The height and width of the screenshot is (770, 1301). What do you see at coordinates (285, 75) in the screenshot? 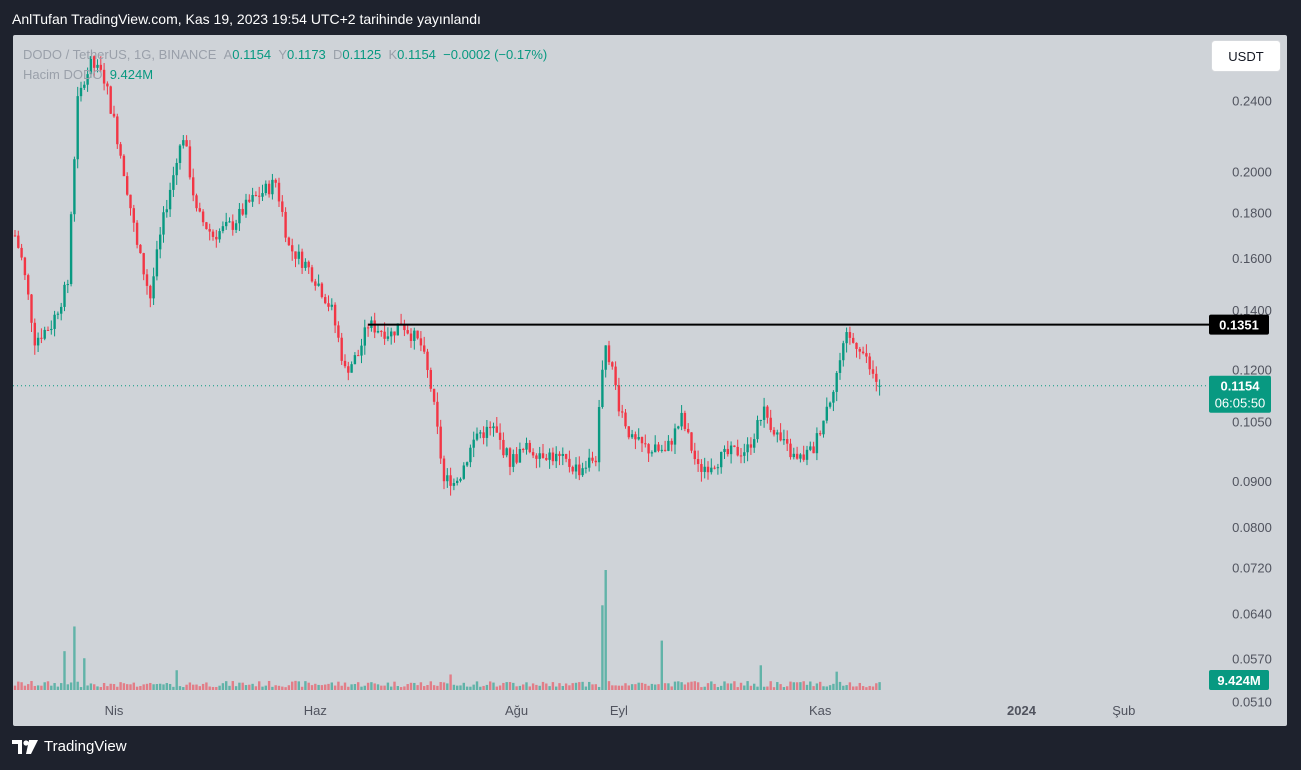
I see `legend-volume-row: Hacim DODO 9.424M` at bounding box center [285, 75].